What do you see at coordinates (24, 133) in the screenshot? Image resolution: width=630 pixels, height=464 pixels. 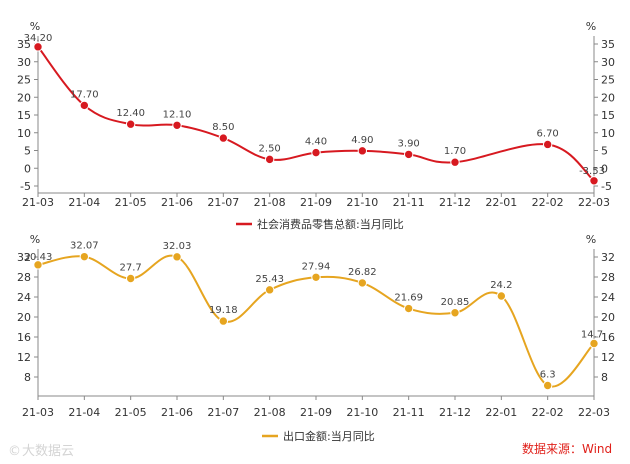 I see `y-tick-label-left: 10` at bounding box center [24, 133].